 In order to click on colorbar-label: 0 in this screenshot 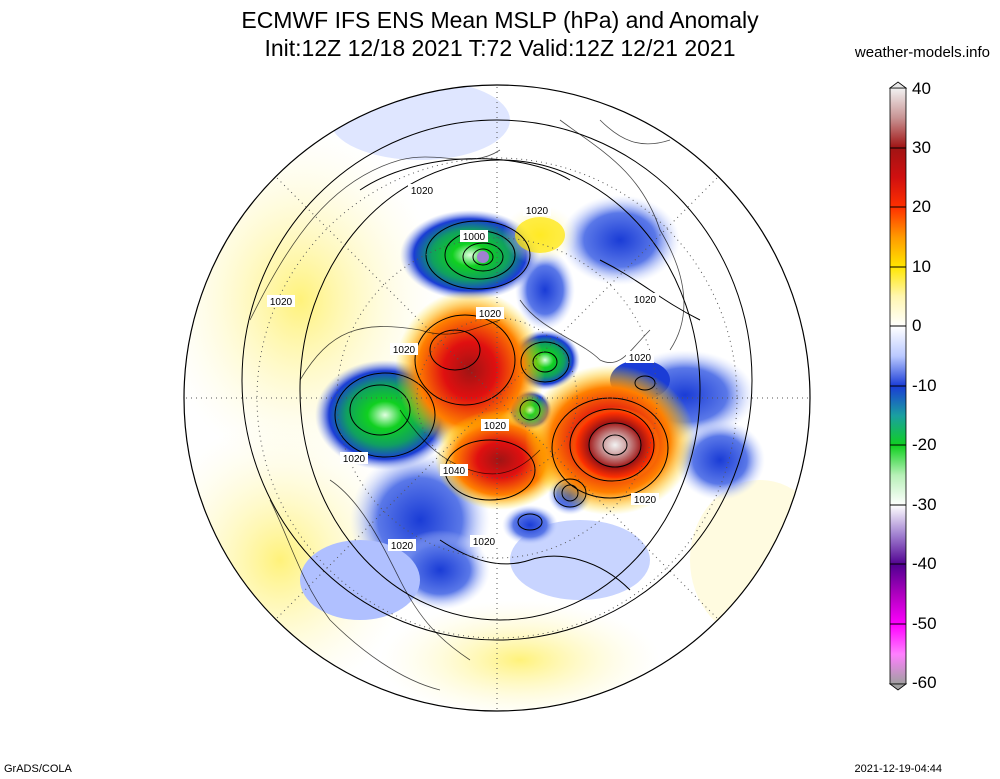, I will do `click(917, 325)`.